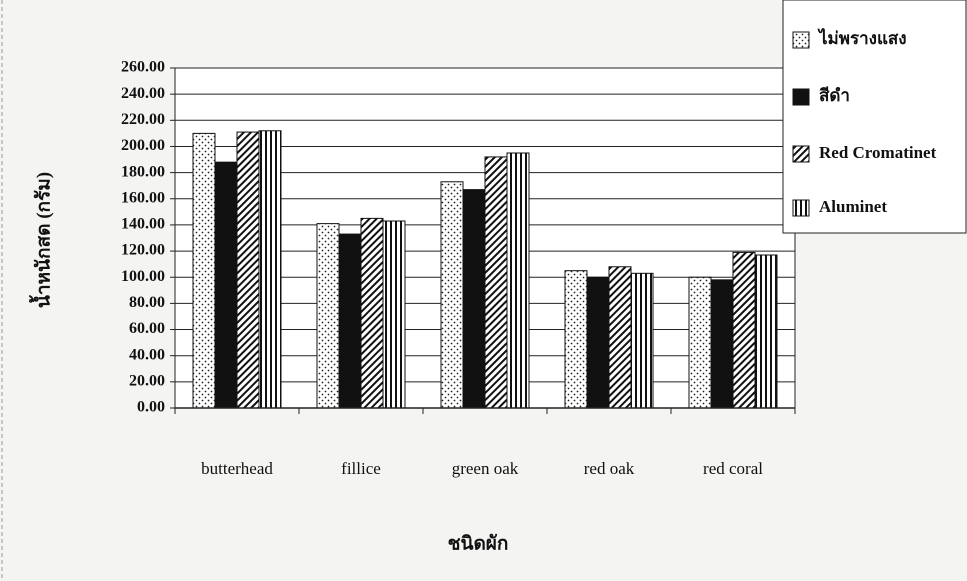 This screenshot has width=967, height=581. I want to click on y-tick-label: 240.00, so click(143, 93).